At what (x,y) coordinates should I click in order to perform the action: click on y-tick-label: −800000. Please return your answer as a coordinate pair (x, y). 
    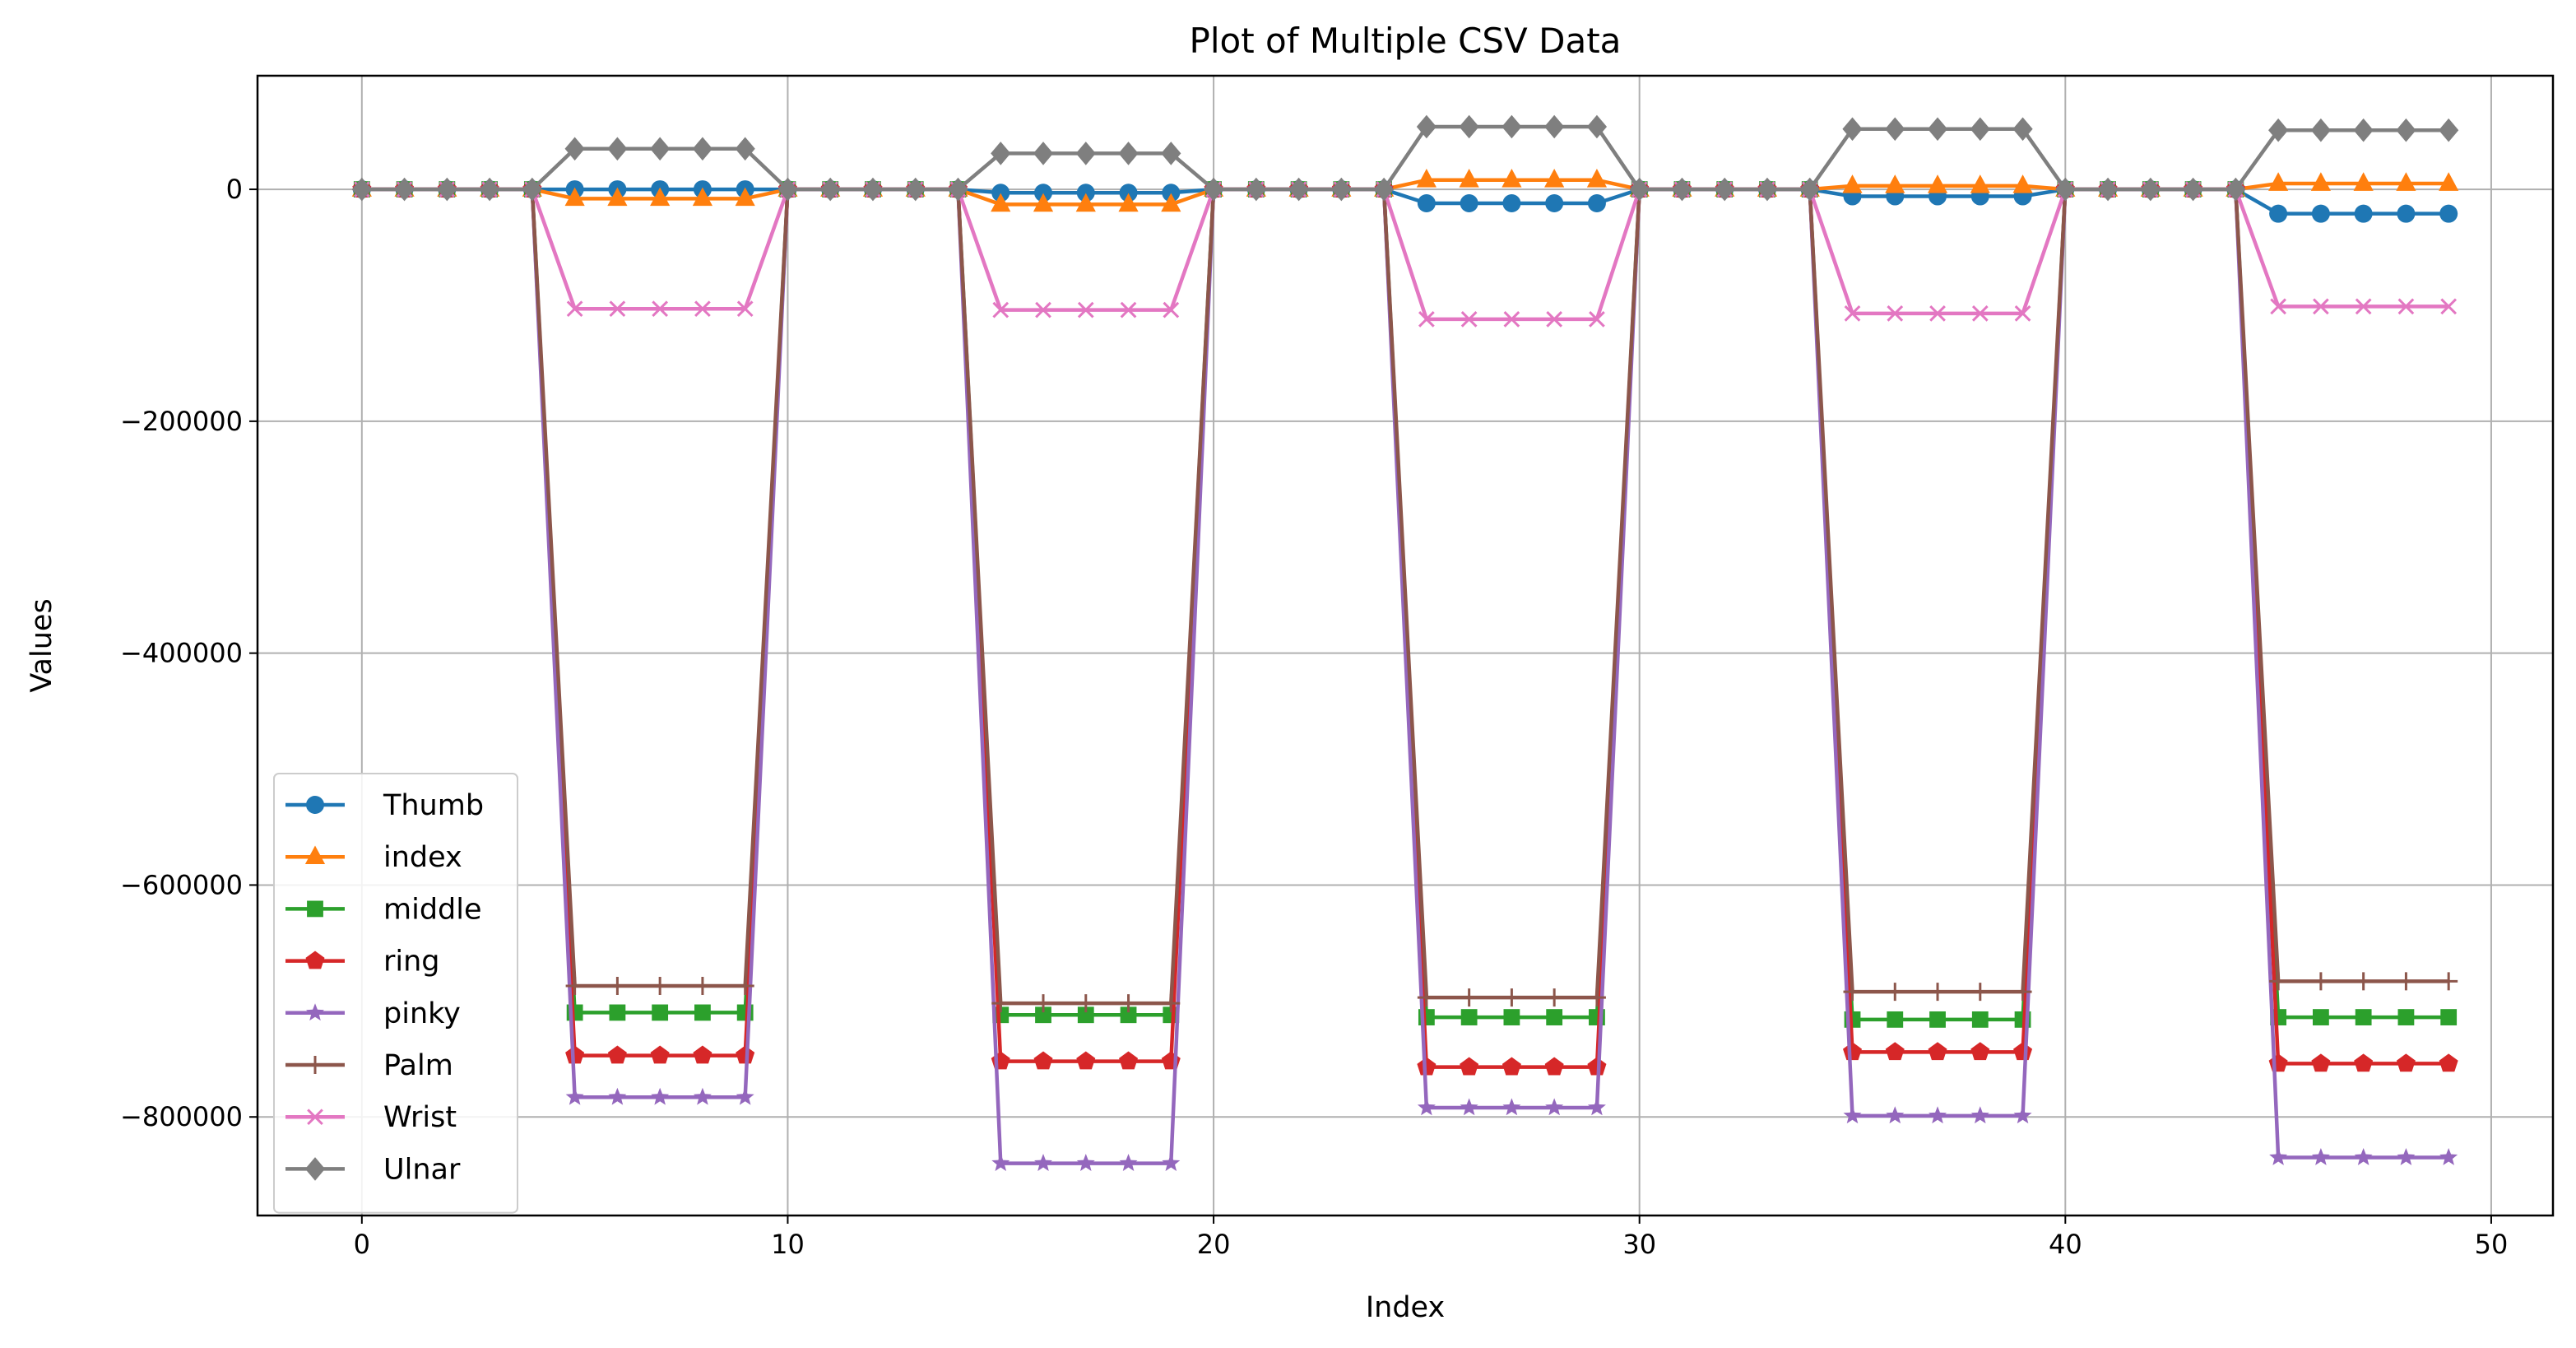
    Looking at the image, I should click on (181, 1116).